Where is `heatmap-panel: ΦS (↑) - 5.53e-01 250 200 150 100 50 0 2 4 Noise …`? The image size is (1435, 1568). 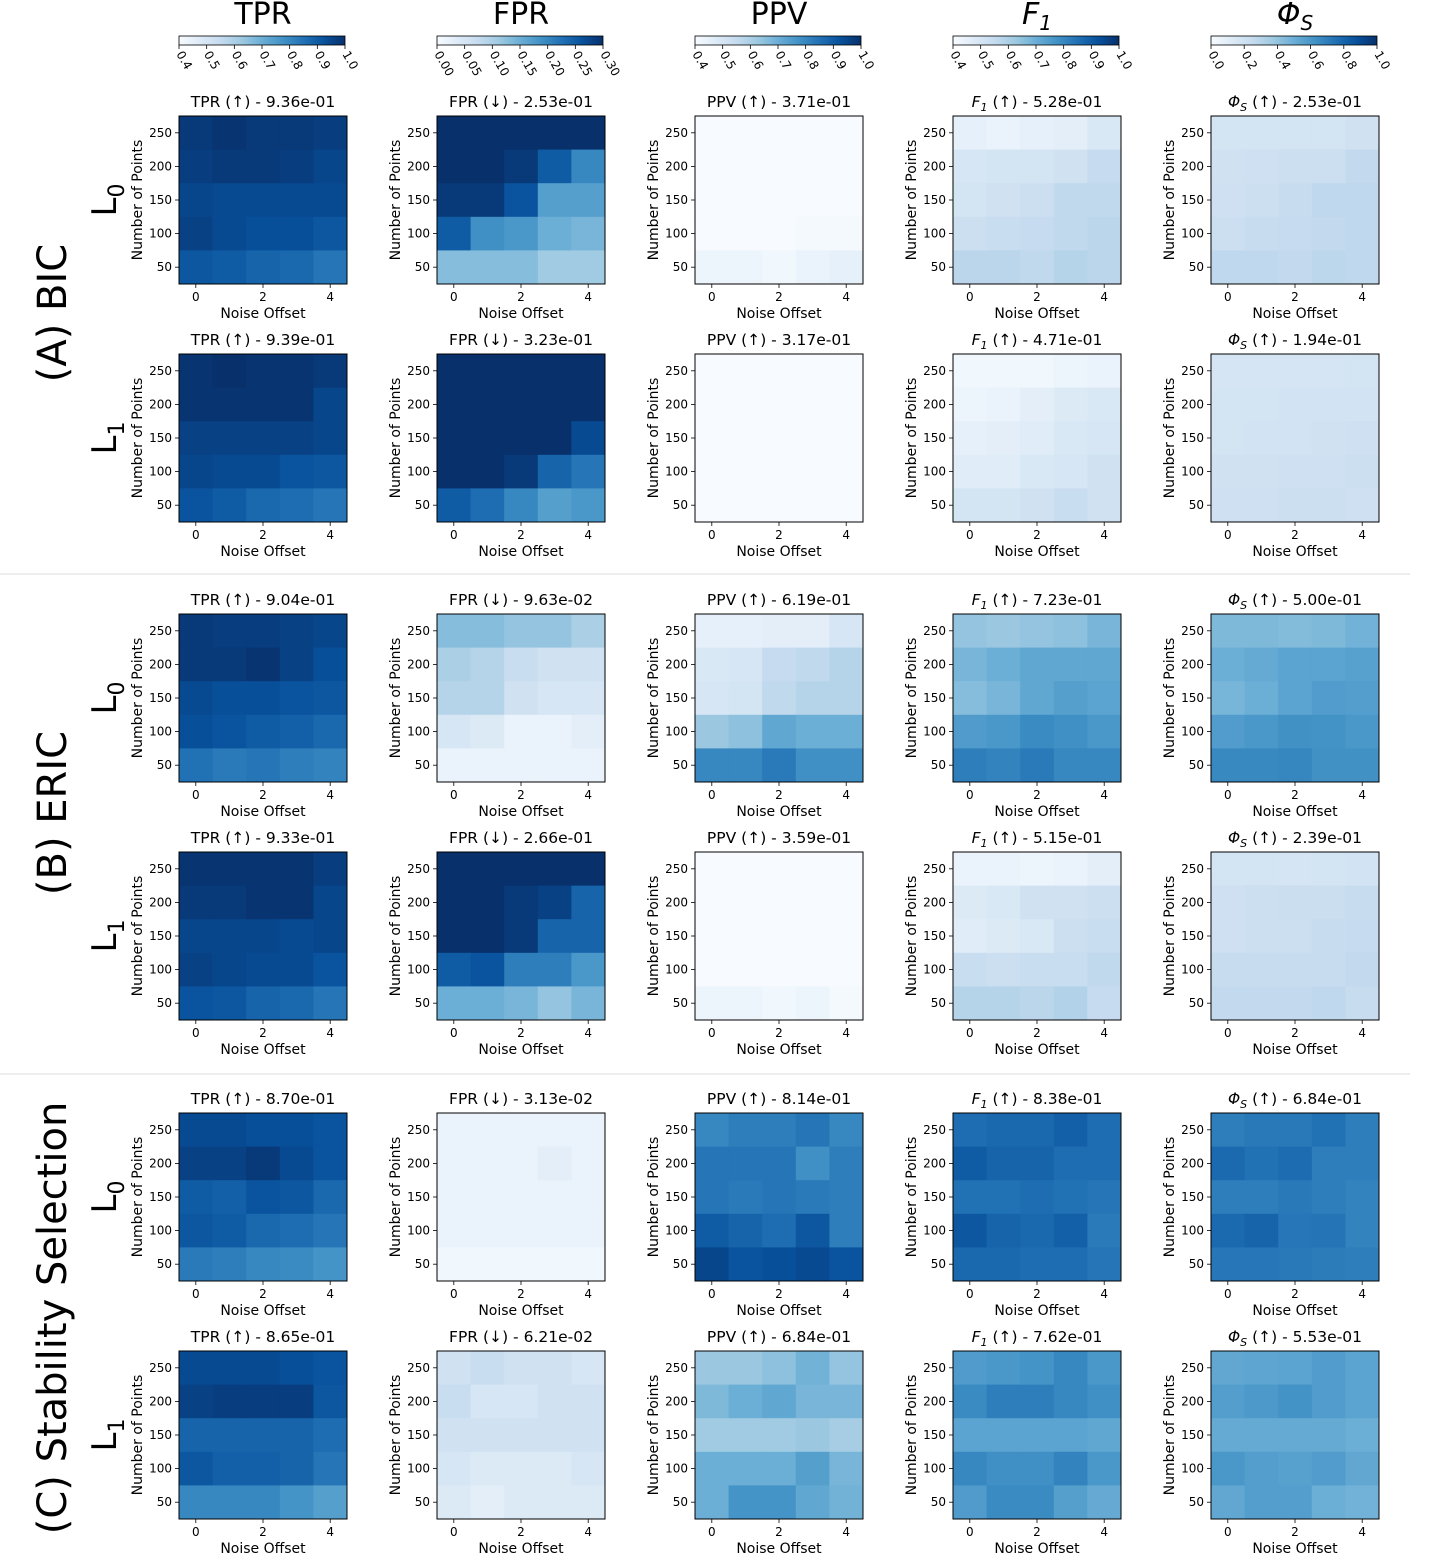
heatmap-panel: ΦS (↑) - 5.53e-01 250 200 150 100 50 0 2 4 Noise … is located at coordinates (1271, 1442).